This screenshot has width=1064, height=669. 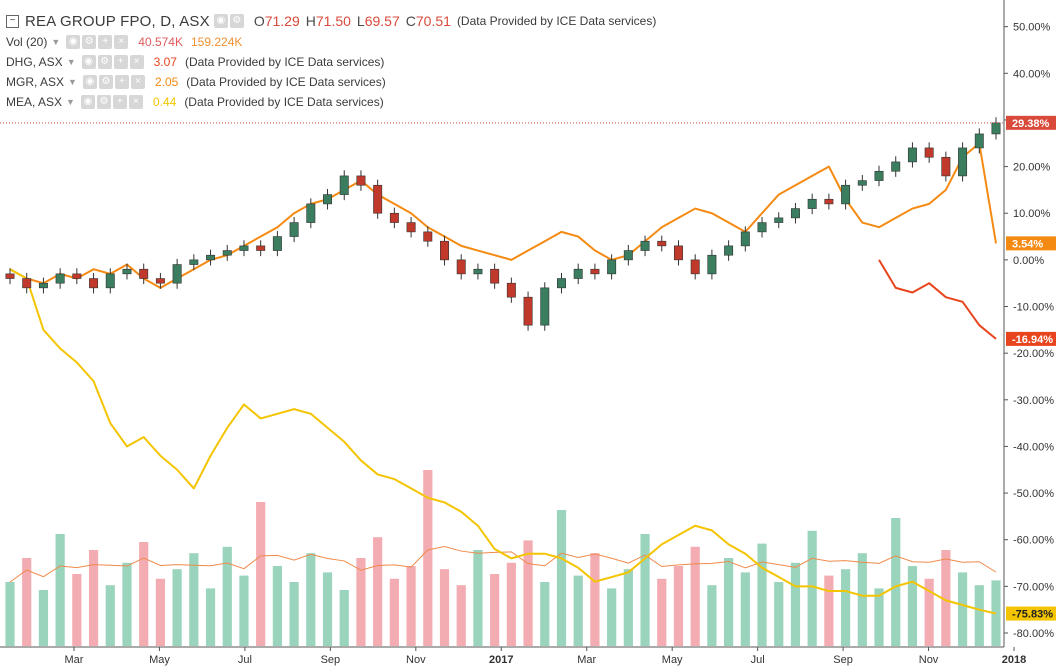 I want to click on last-value-badge, so click(x=1031, y=122).